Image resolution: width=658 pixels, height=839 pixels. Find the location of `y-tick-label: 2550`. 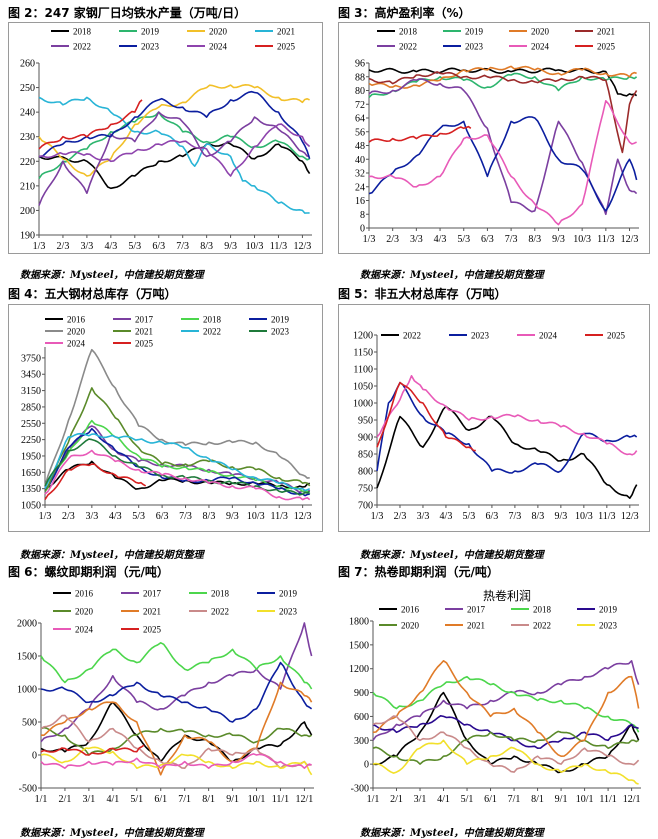

y-tick-label: 2550 is located at coordinates (31, 424).